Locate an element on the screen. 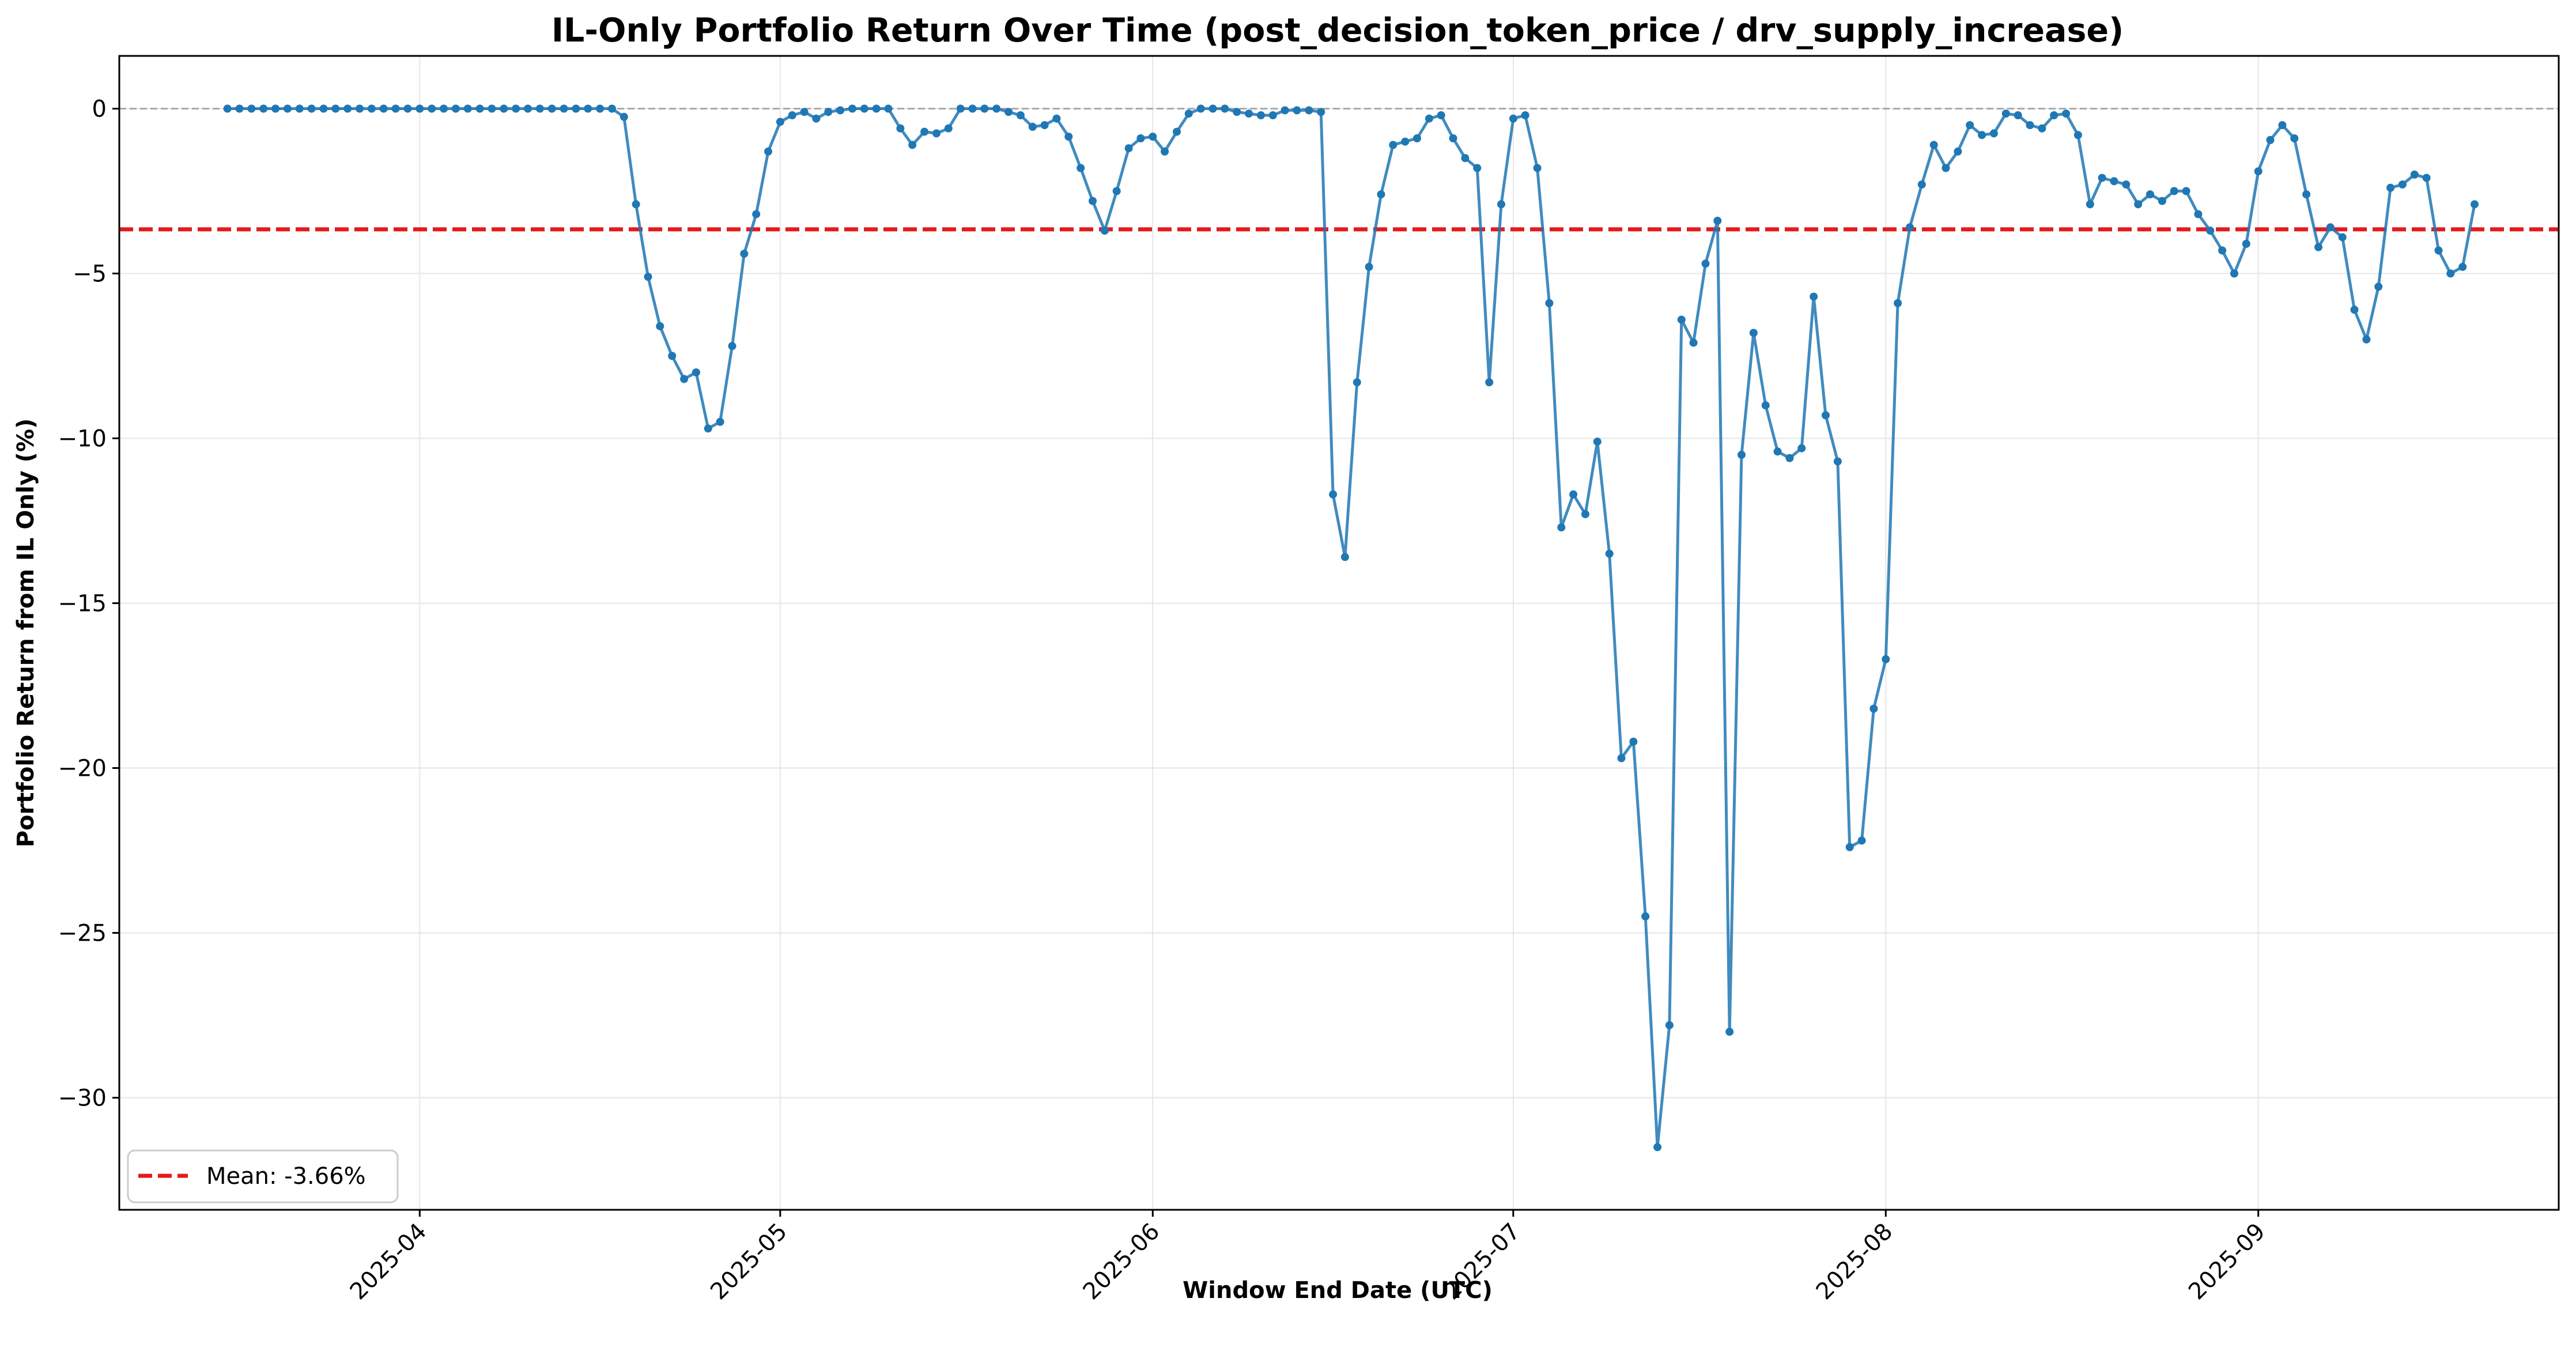 Image resolution: width=2576 pixels, height=1366 pixels. legend-mean-label: Mean: -3.66% is located at coordinates (286, 1176).